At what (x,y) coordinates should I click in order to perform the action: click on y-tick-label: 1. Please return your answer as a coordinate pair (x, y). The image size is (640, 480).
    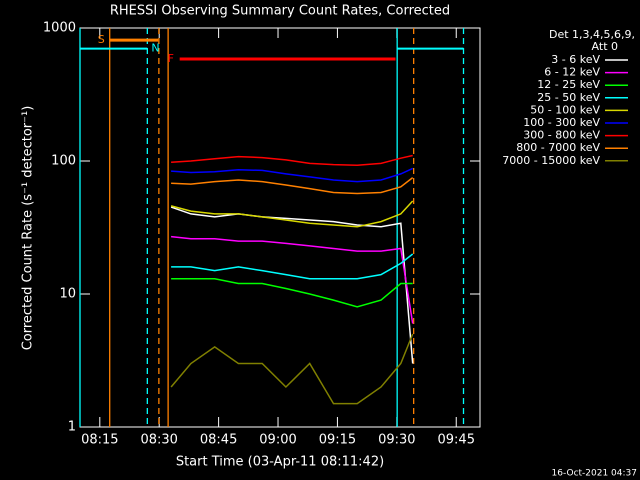
    Looking at the image, I should click on (72, 427).